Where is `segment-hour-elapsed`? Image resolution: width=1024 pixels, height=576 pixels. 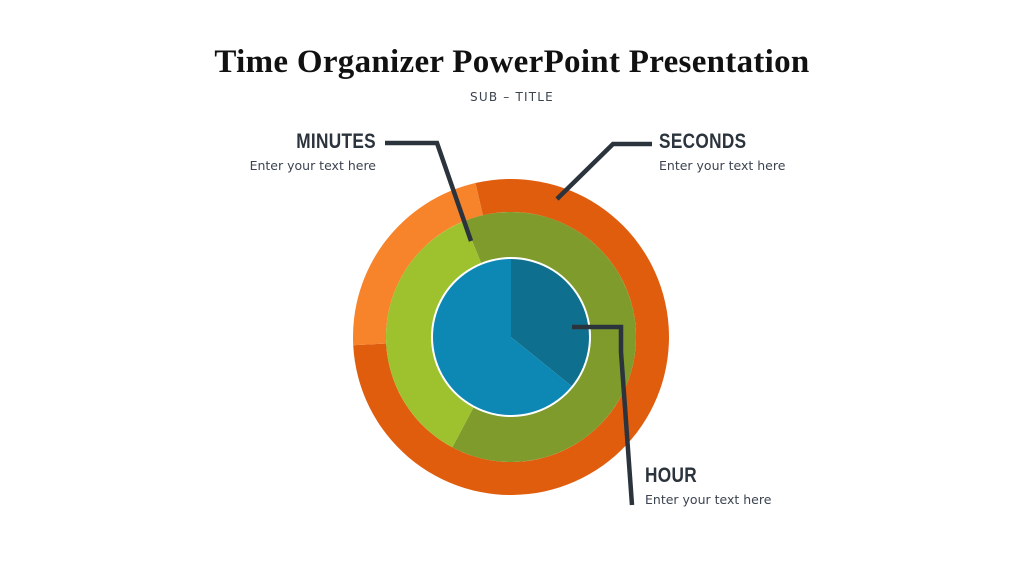
segment-hour-elapsed is located at coordinates (502, 337).